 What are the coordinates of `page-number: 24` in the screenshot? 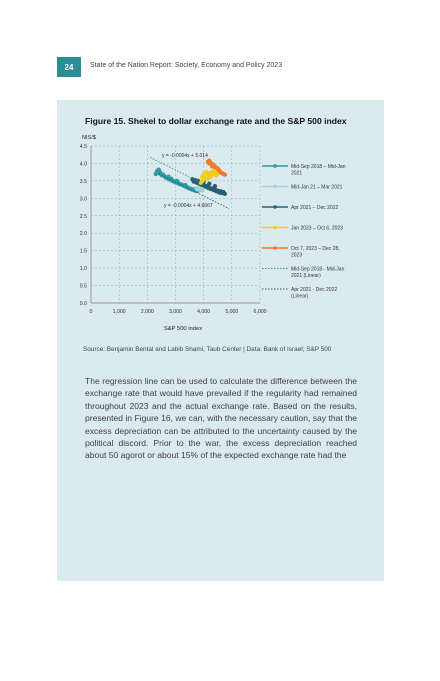 It's located at (69, 67).